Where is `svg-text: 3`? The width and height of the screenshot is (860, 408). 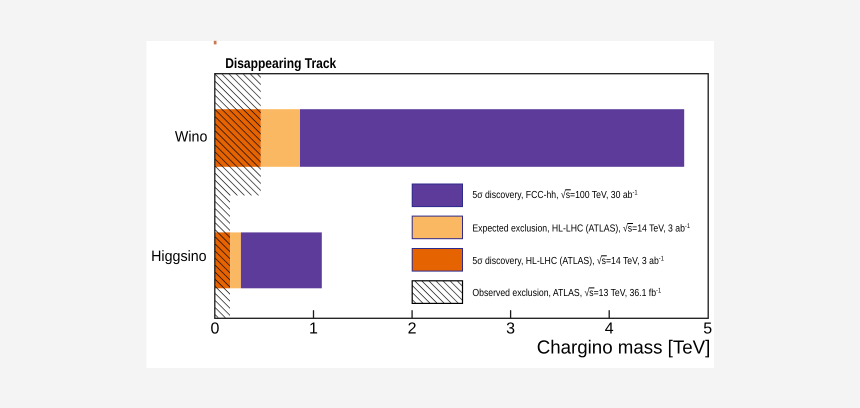 svg-text: 3 is located at coordinates (510, 329).